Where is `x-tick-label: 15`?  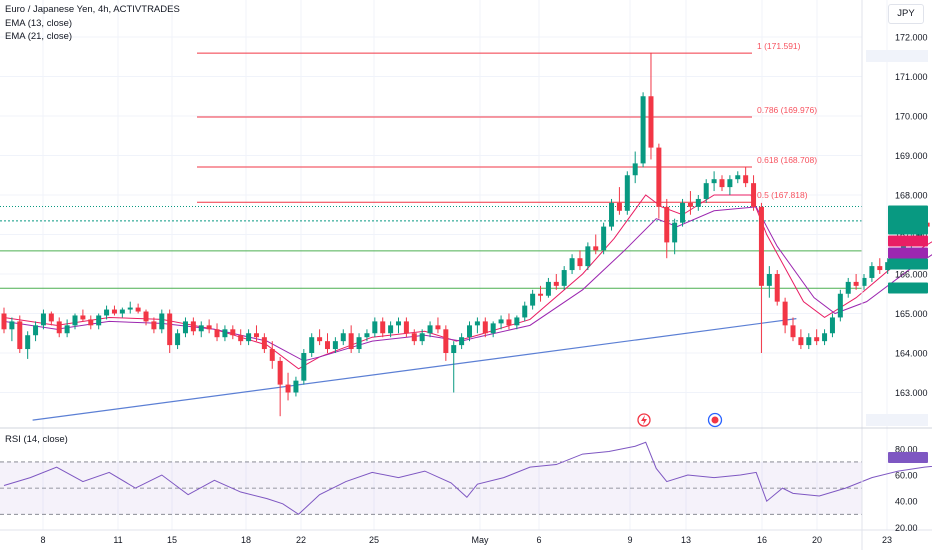
x-tick-label: 15 is located at coordinates (172, 540).